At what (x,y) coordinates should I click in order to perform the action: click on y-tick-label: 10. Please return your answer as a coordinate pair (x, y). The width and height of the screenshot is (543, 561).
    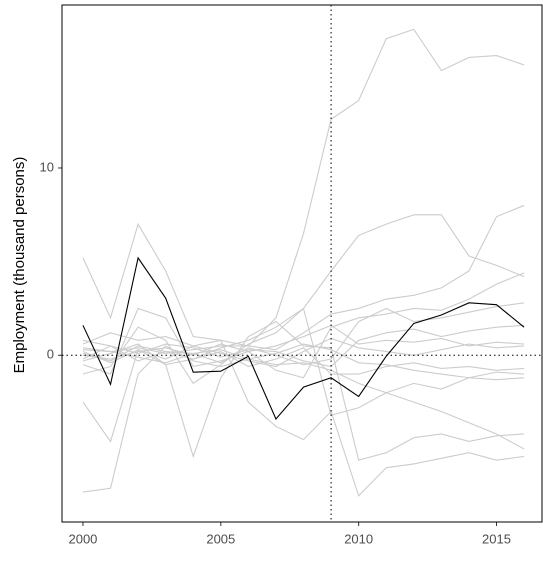
    Looking at the image, I should click on (47, 166).